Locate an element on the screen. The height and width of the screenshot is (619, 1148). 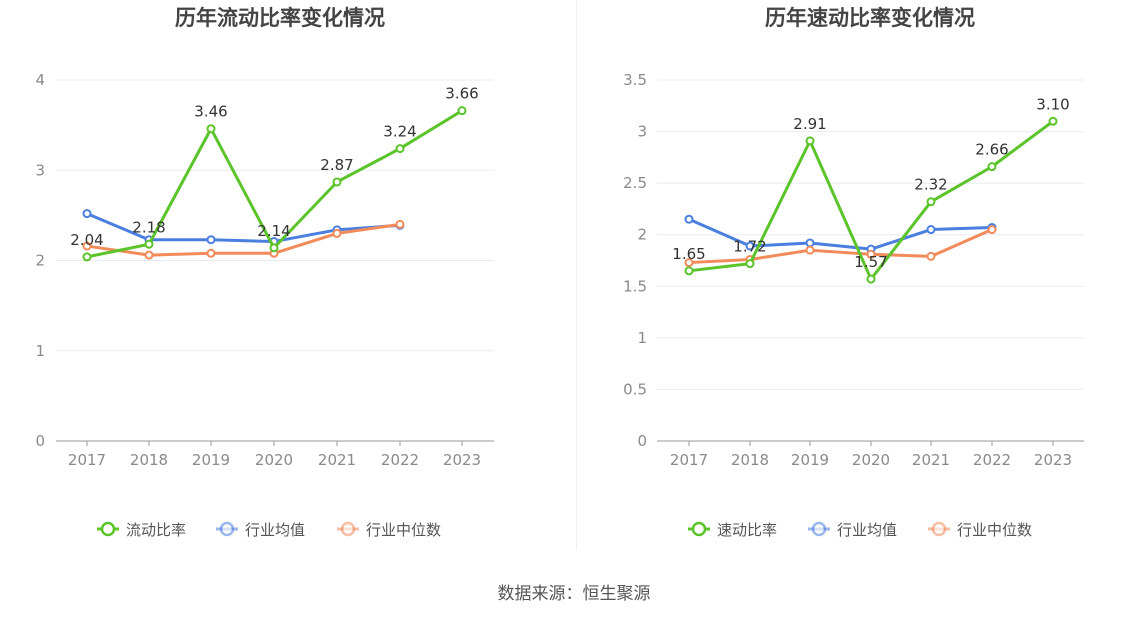
y-tick-label: 1.5 is located at coordinates (635, 286).